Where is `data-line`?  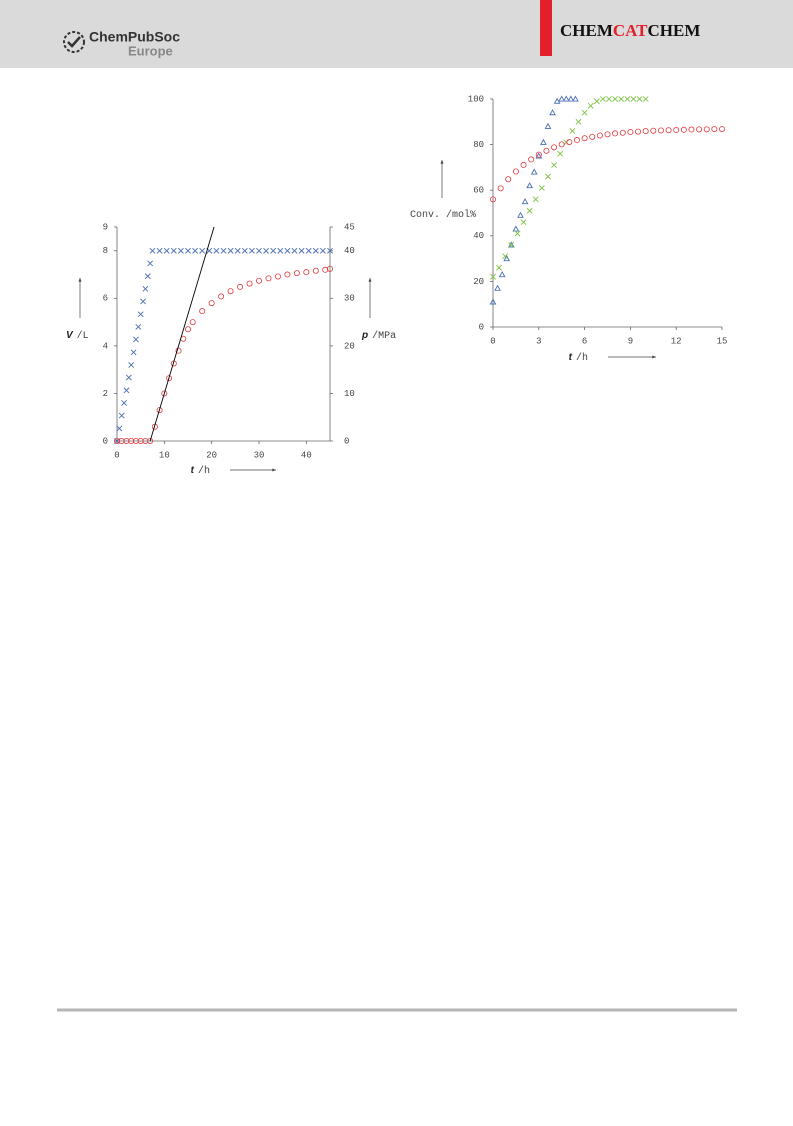
data-line is located at coordinates (182, 334).